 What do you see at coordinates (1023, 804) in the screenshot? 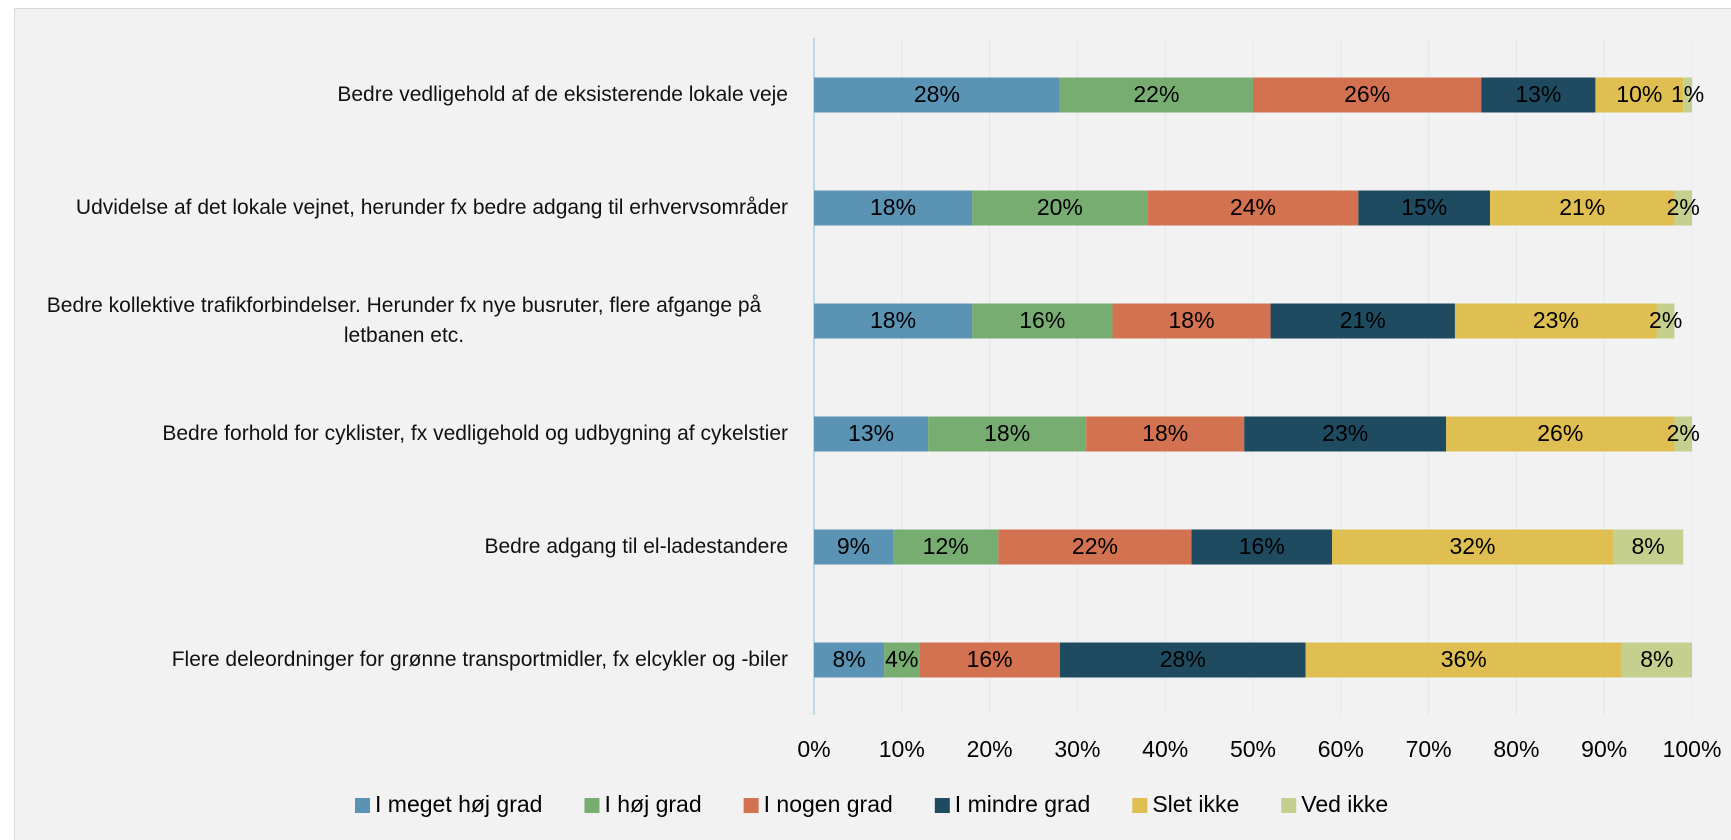
I see `legend-label: I mindre grad` at bounding box center [1023, 804].